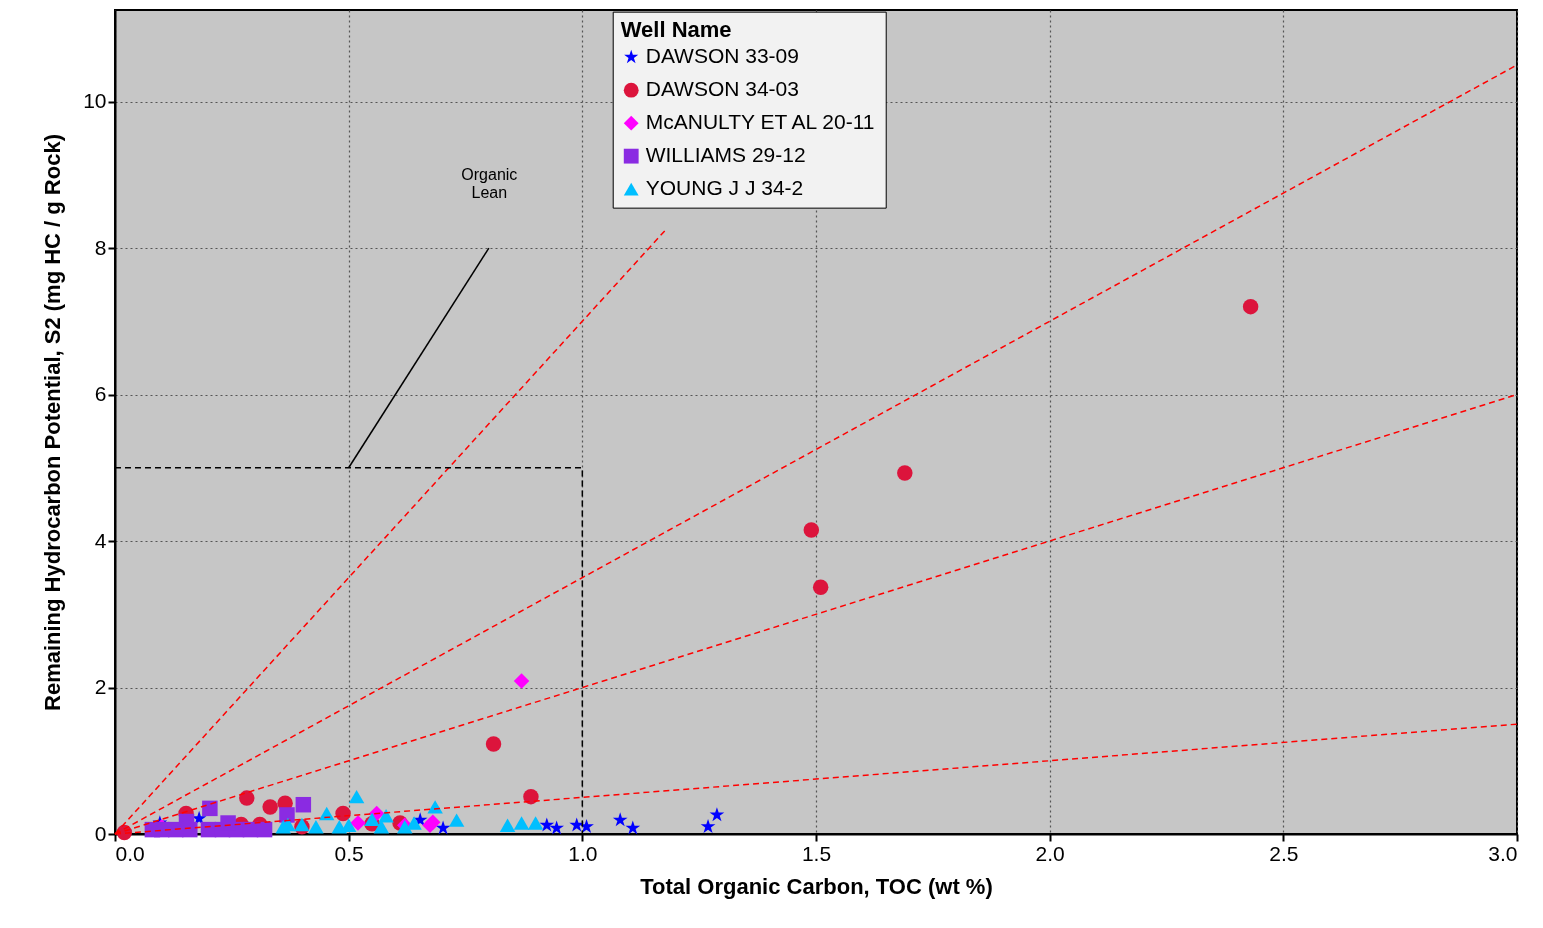 This screenshot has width=1543, height=928. What do you see at coordinates (1284, 853) in the screenshot?
I see `x-tick-label: 2.5` at bounding box center [1284, 853].